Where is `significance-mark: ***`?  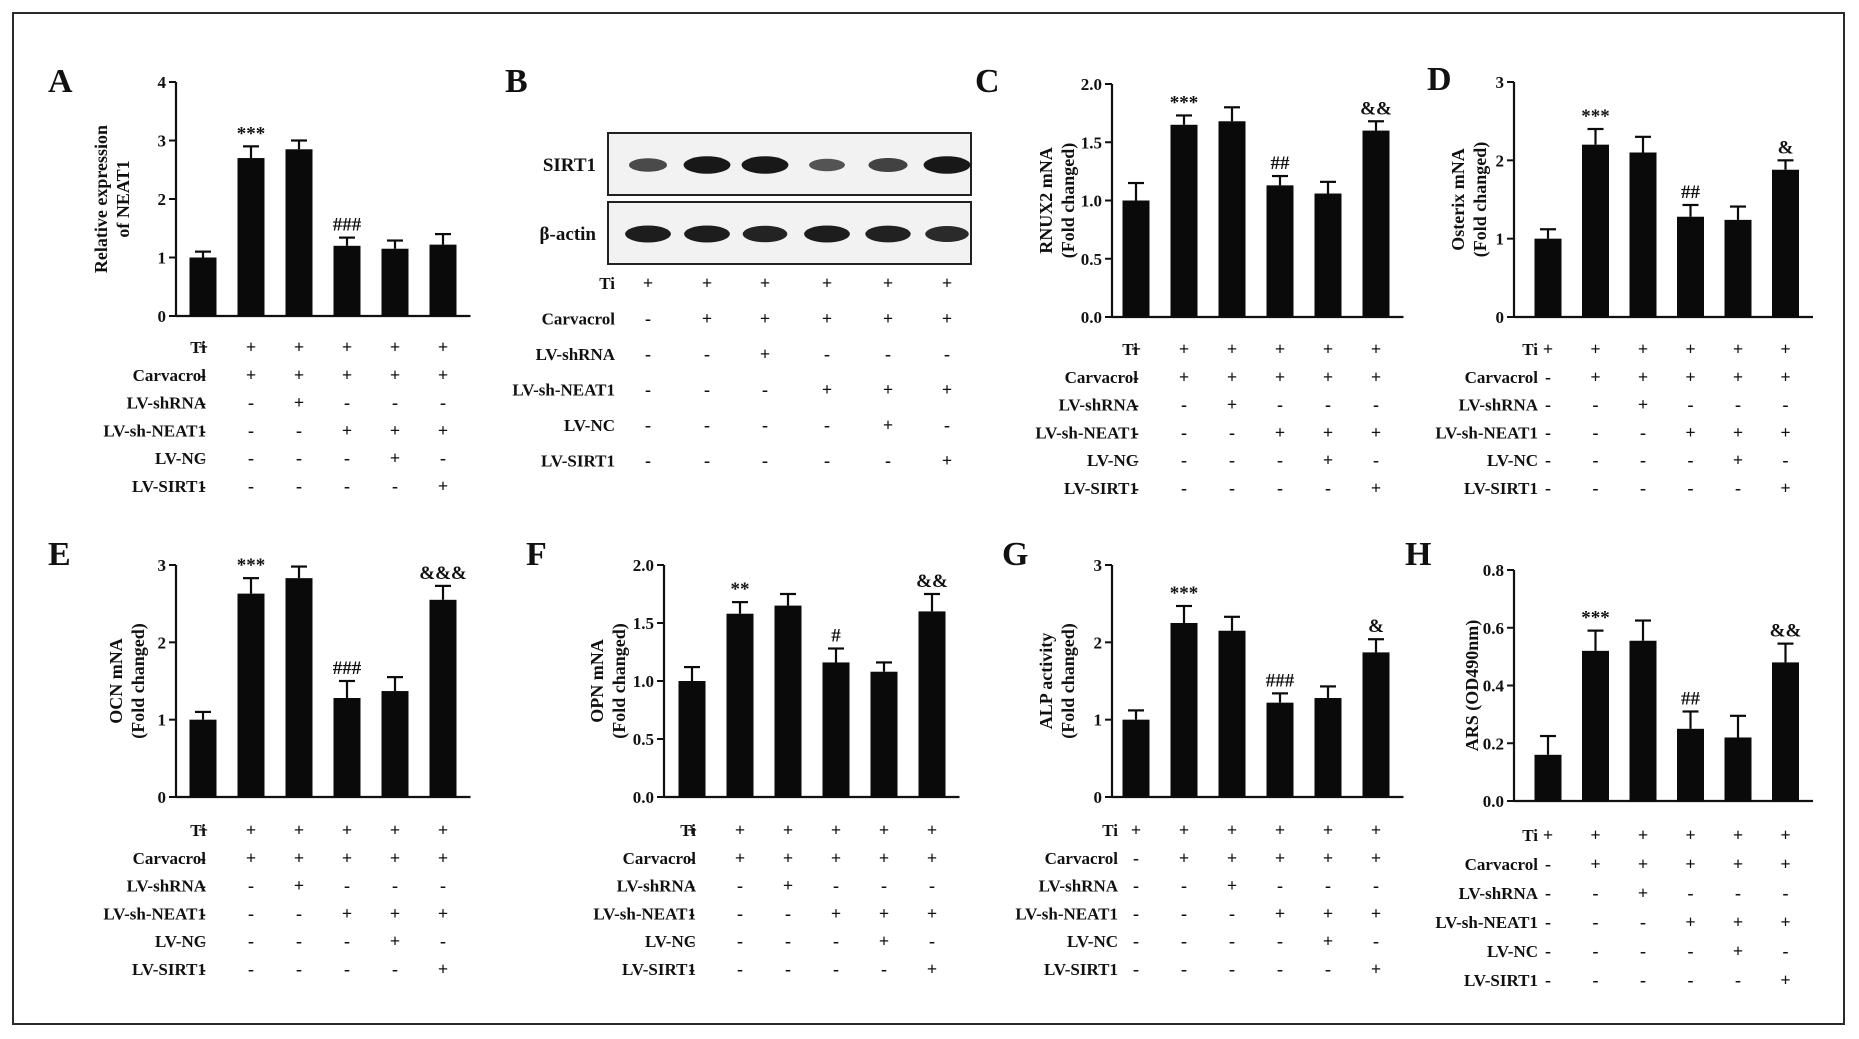
significance-mark: *** is located at coordinates (251, 565).